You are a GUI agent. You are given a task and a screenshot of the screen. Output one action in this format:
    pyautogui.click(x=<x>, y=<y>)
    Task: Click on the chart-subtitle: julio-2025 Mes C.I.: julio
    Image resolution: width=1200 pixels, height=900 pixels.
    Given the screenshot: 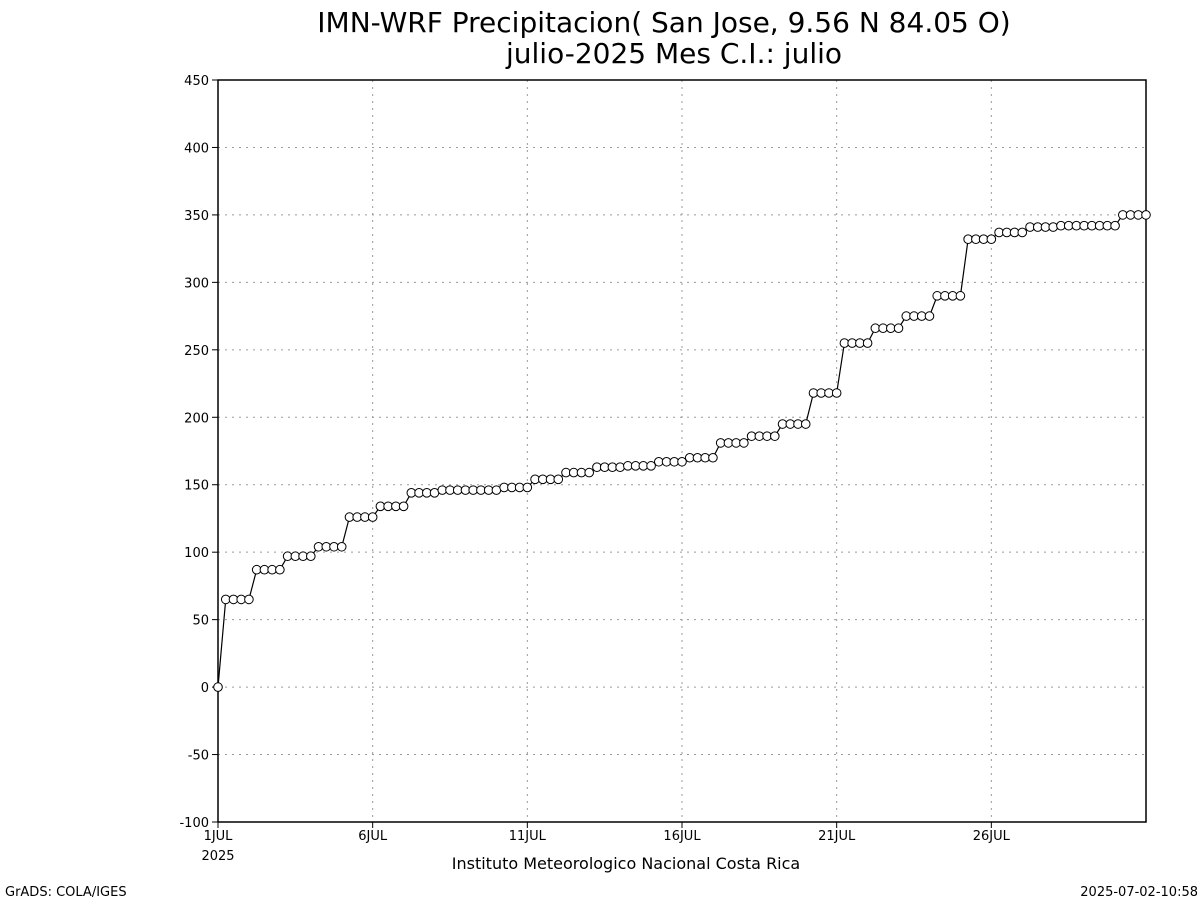 What is the action you would take?
    pyautogui.click(x=673, y=53)
    